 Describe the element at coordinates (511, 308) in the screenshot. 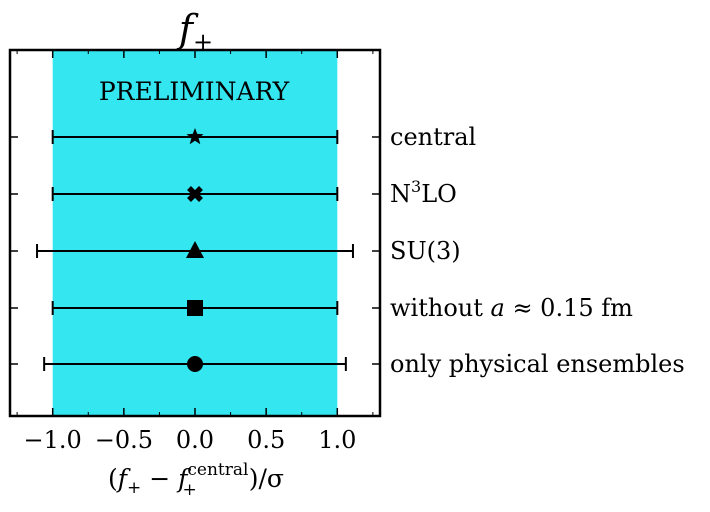

I see `row-label: without a ≈ 0.15 fm` at that location.